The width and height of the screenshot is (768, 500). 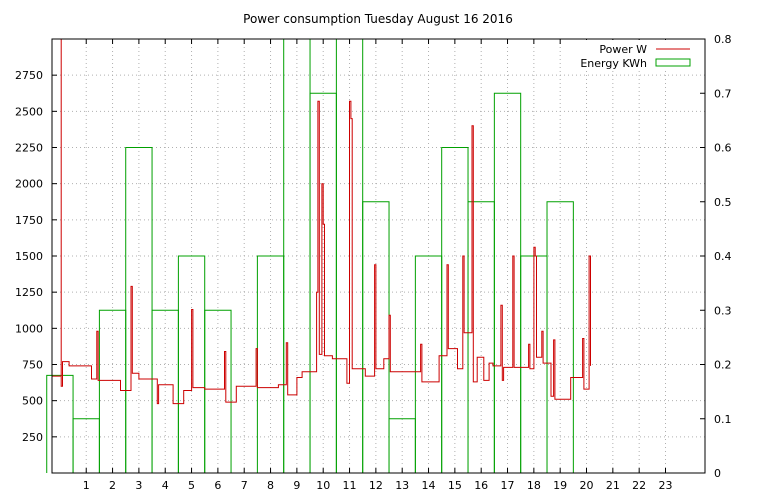 I want to click on x-tick-label: 17, so click(x=508, y=485).